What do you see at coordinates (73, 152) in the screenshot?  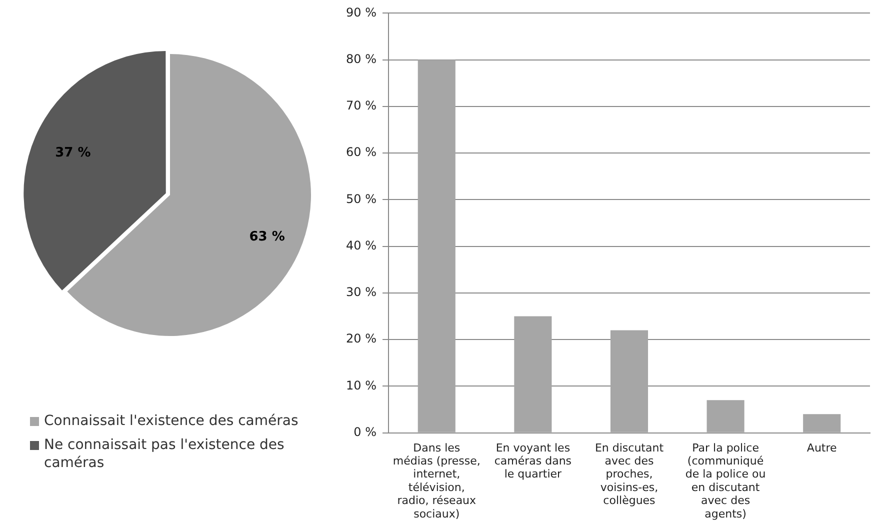 I see `data-label: 37 %` at bounding box center [73, 152].